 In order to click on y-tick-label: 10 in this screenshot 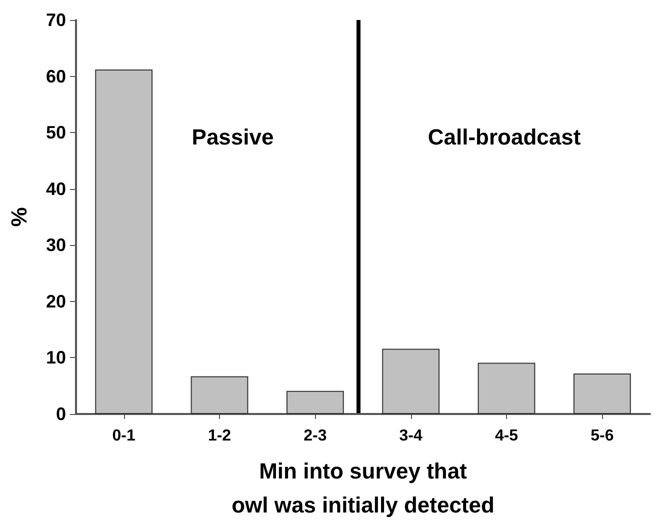, I will do `click(56, 358)`.